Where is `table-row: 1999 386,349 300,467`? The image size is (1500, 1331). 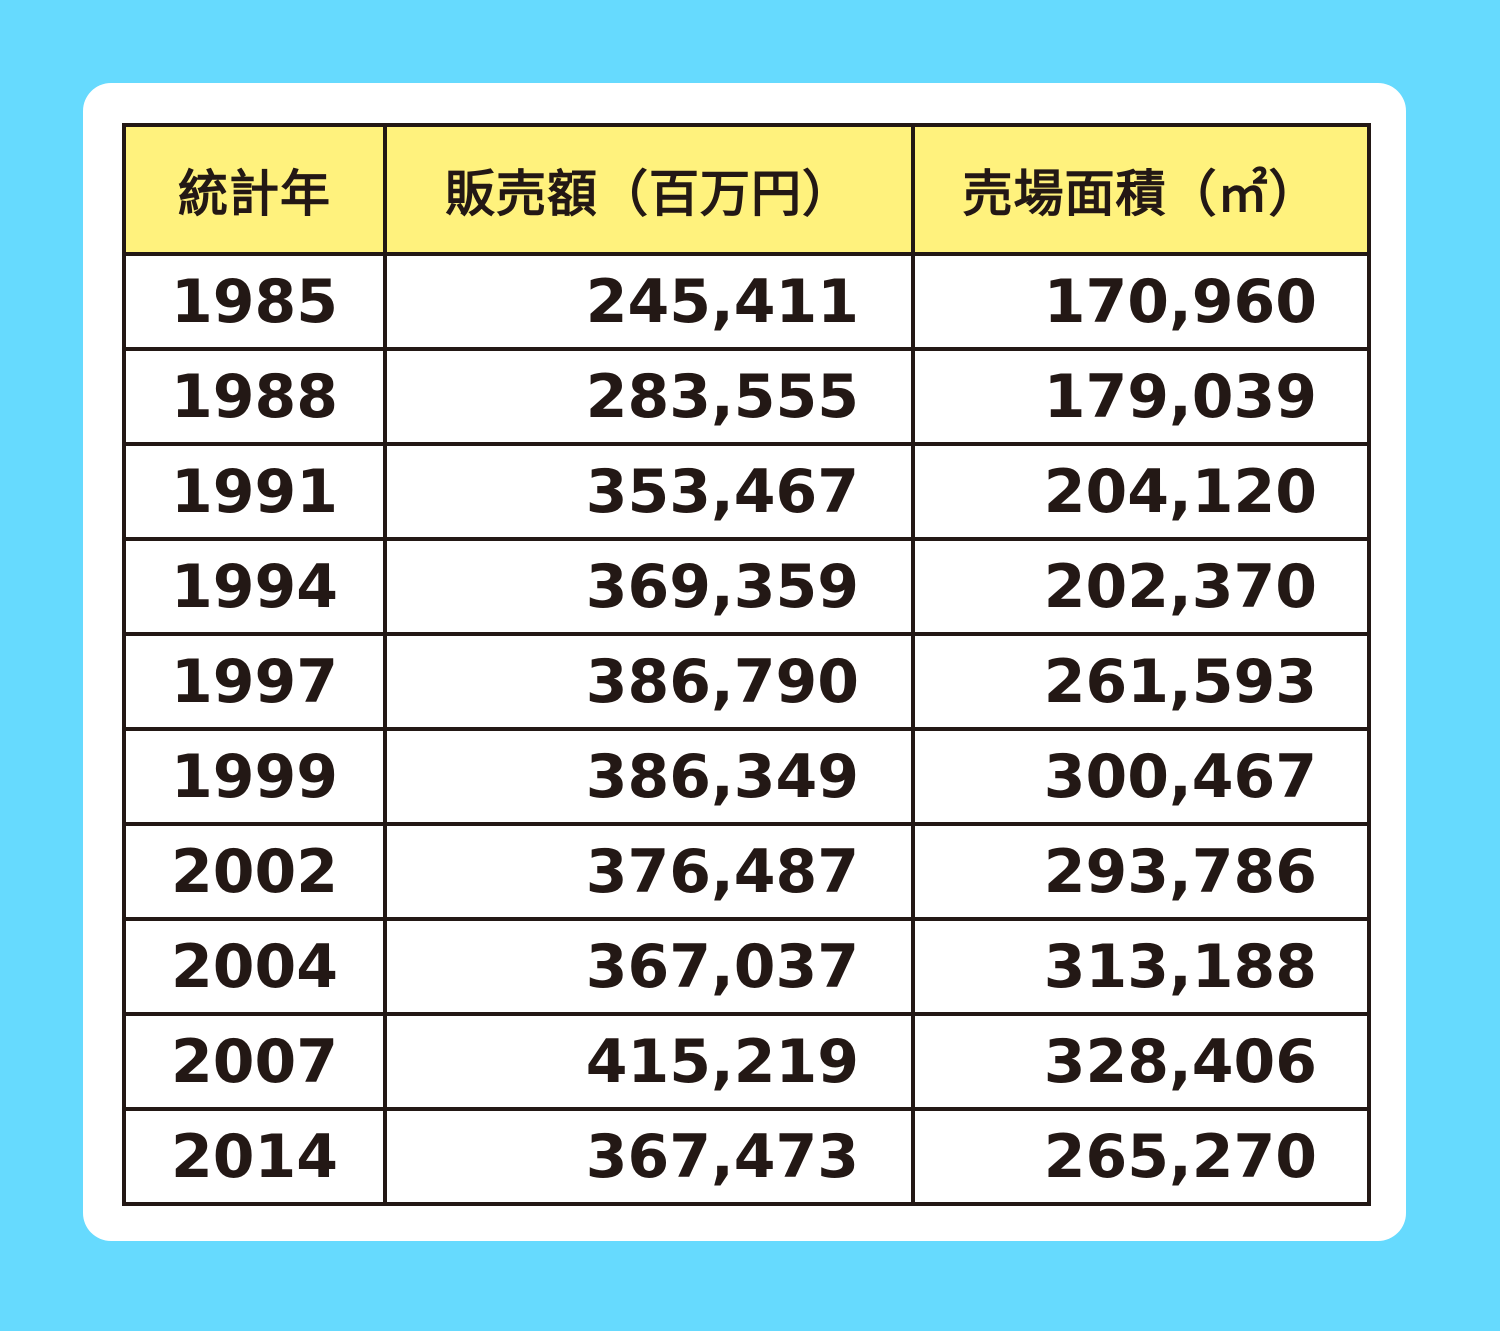 table-row: 1999 386,349 300,467 is located at coordinates (746, 776).